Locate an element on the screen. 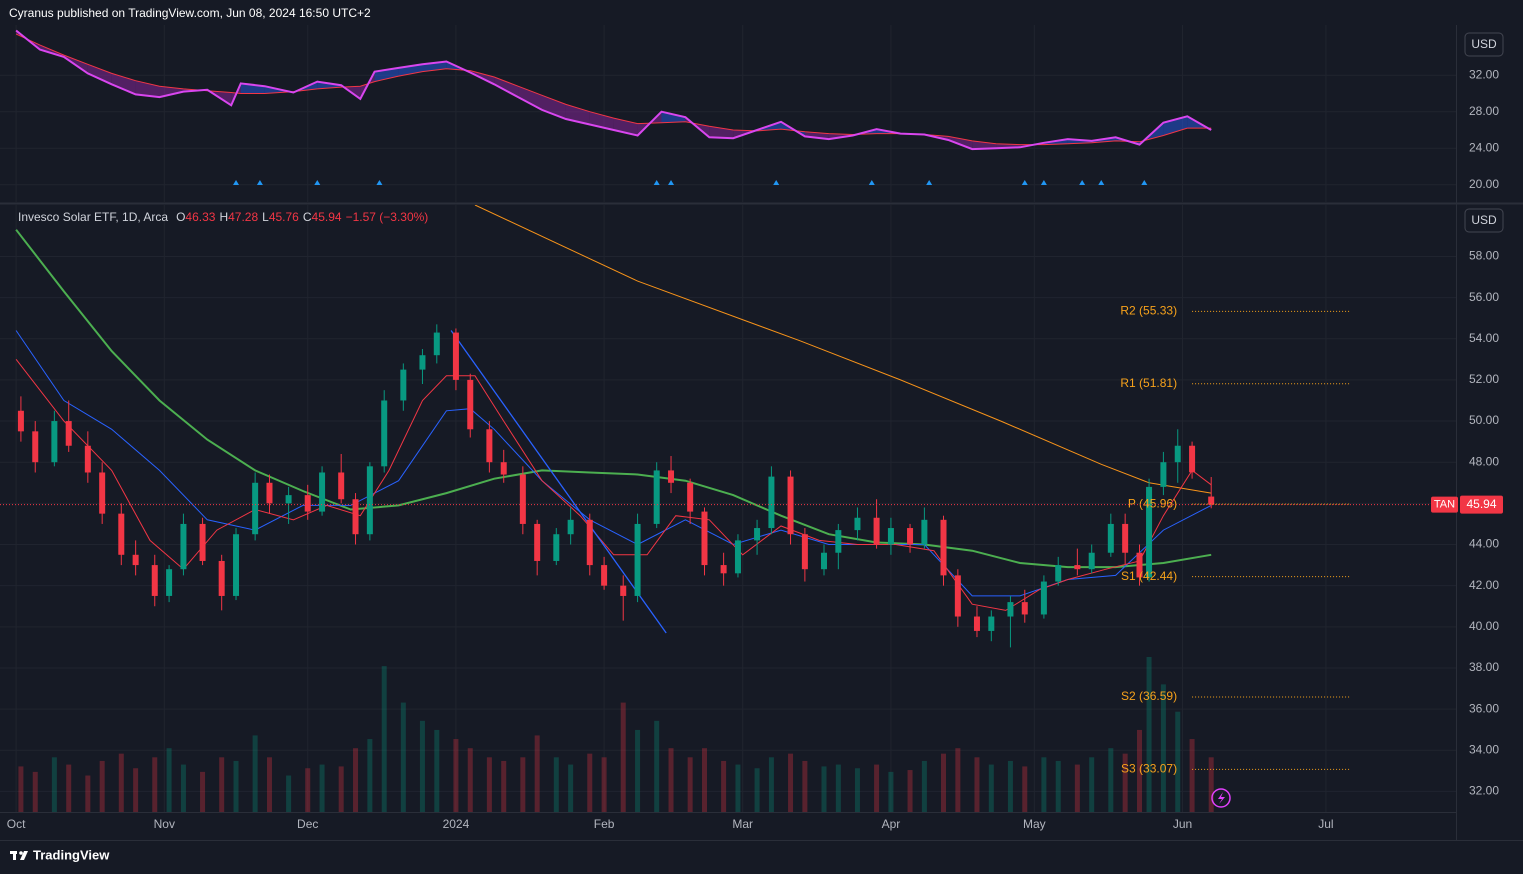 The height and width of the screenshot is (874, 1523). currency-label: USD is located at coordinates (1484, 220).